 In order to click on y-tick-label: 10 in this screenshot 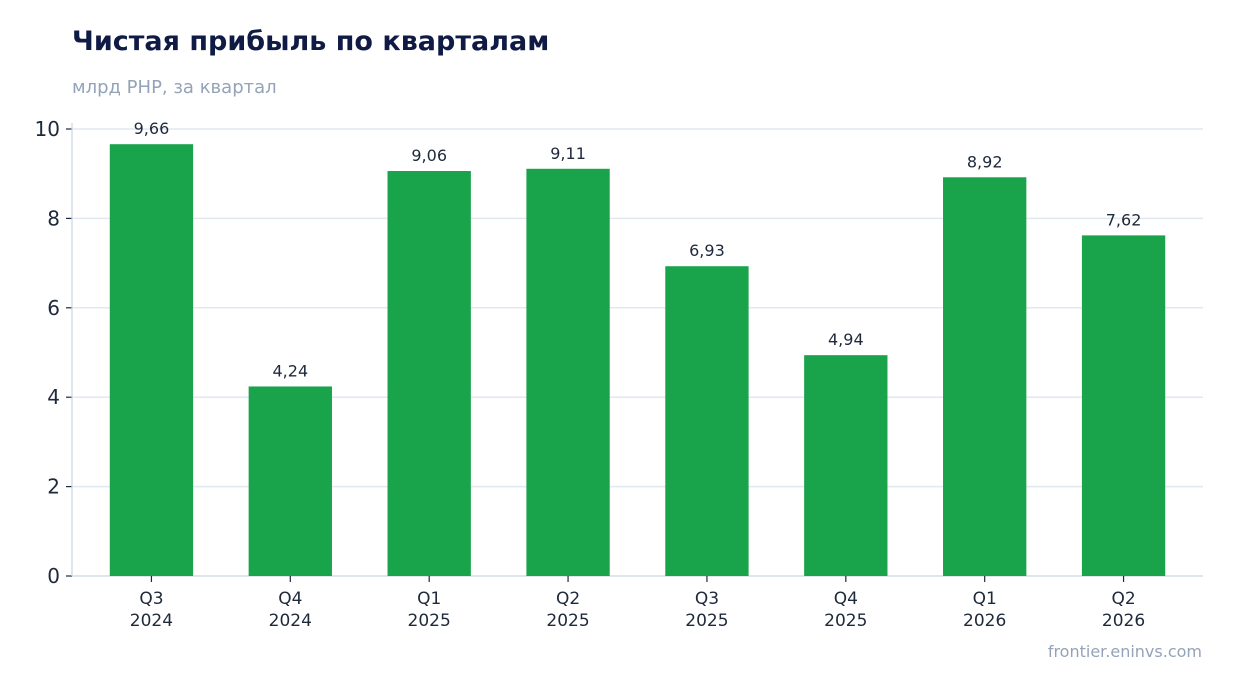, I will do `click(47, 129)`.